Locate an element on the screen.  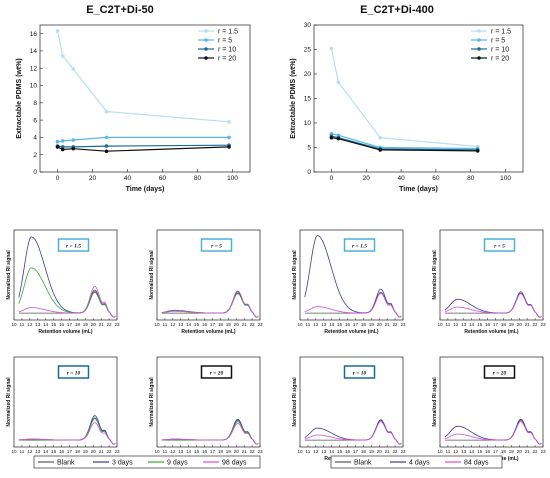
x-tick-label: 80 is located at coordinates (471, 178).